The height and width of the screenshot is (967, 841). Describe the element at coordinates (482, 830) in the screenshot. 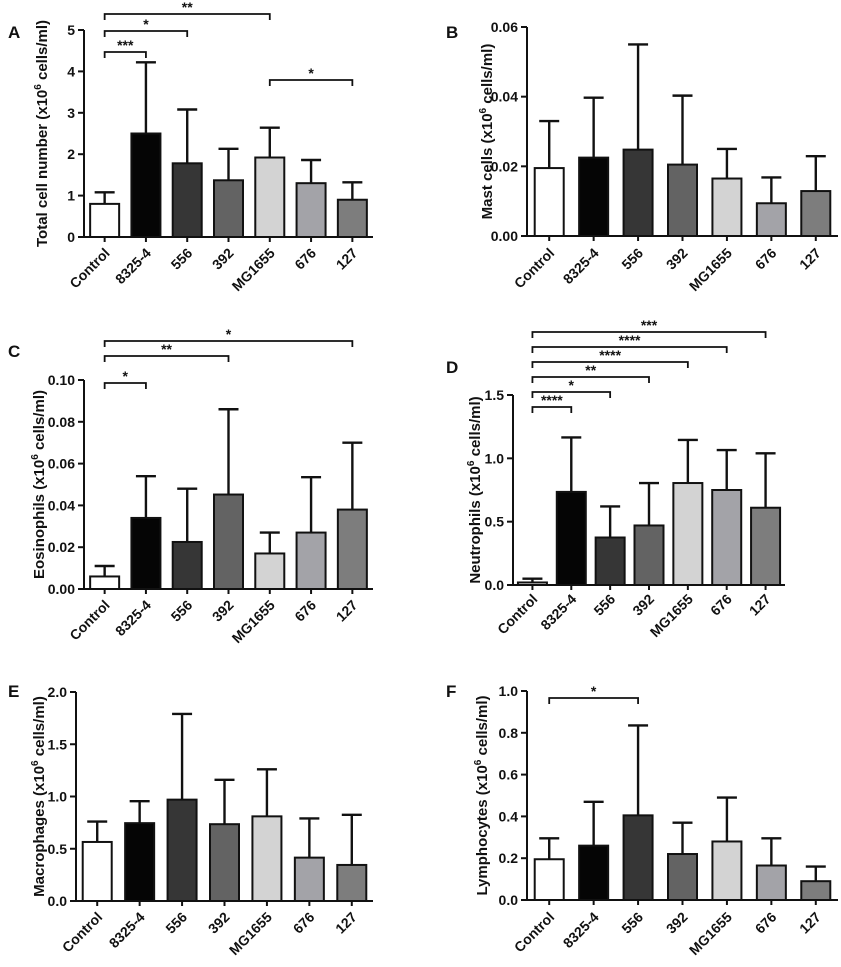

I see `y-axis-label-prefix: Lymphocytes (x10` at that location.